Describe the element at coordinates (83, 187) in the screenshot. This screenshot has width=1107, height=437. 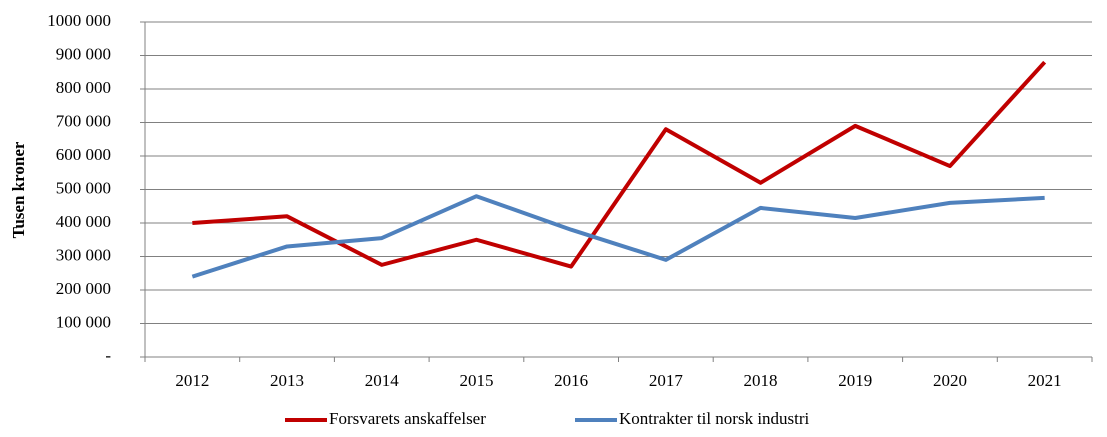
I see `y-tick-label: 500 000` at that location.